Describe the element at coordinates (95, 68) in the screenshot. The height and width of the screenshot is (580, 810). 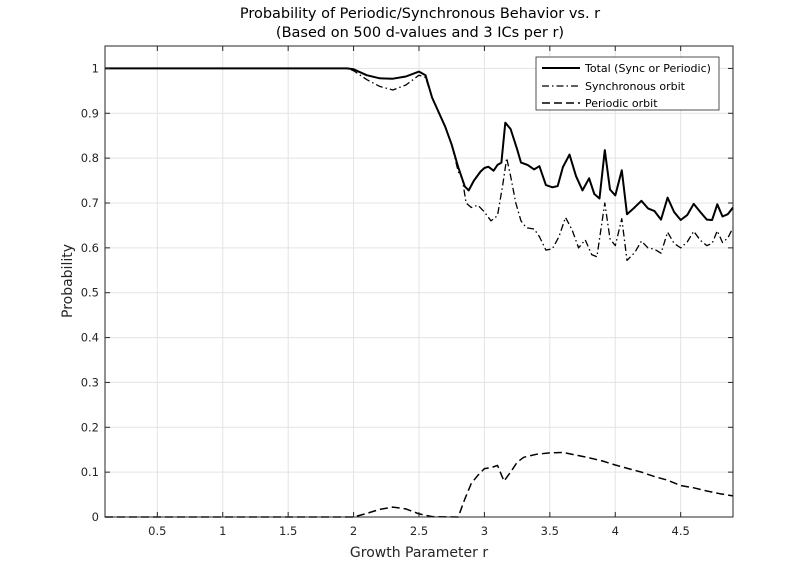
I see `y-tick-label: 1` at that location.